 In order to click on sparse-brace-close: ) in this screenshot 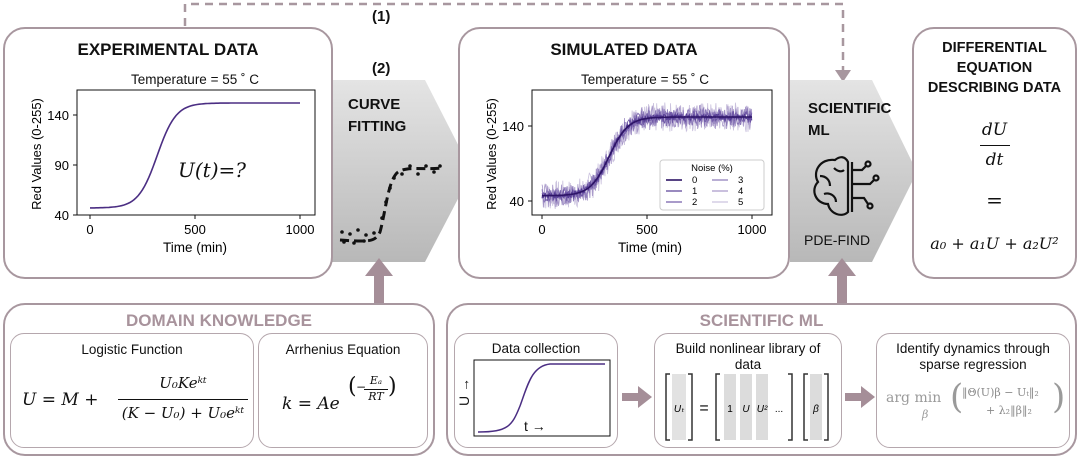, I will do `click(1059, 397)`.